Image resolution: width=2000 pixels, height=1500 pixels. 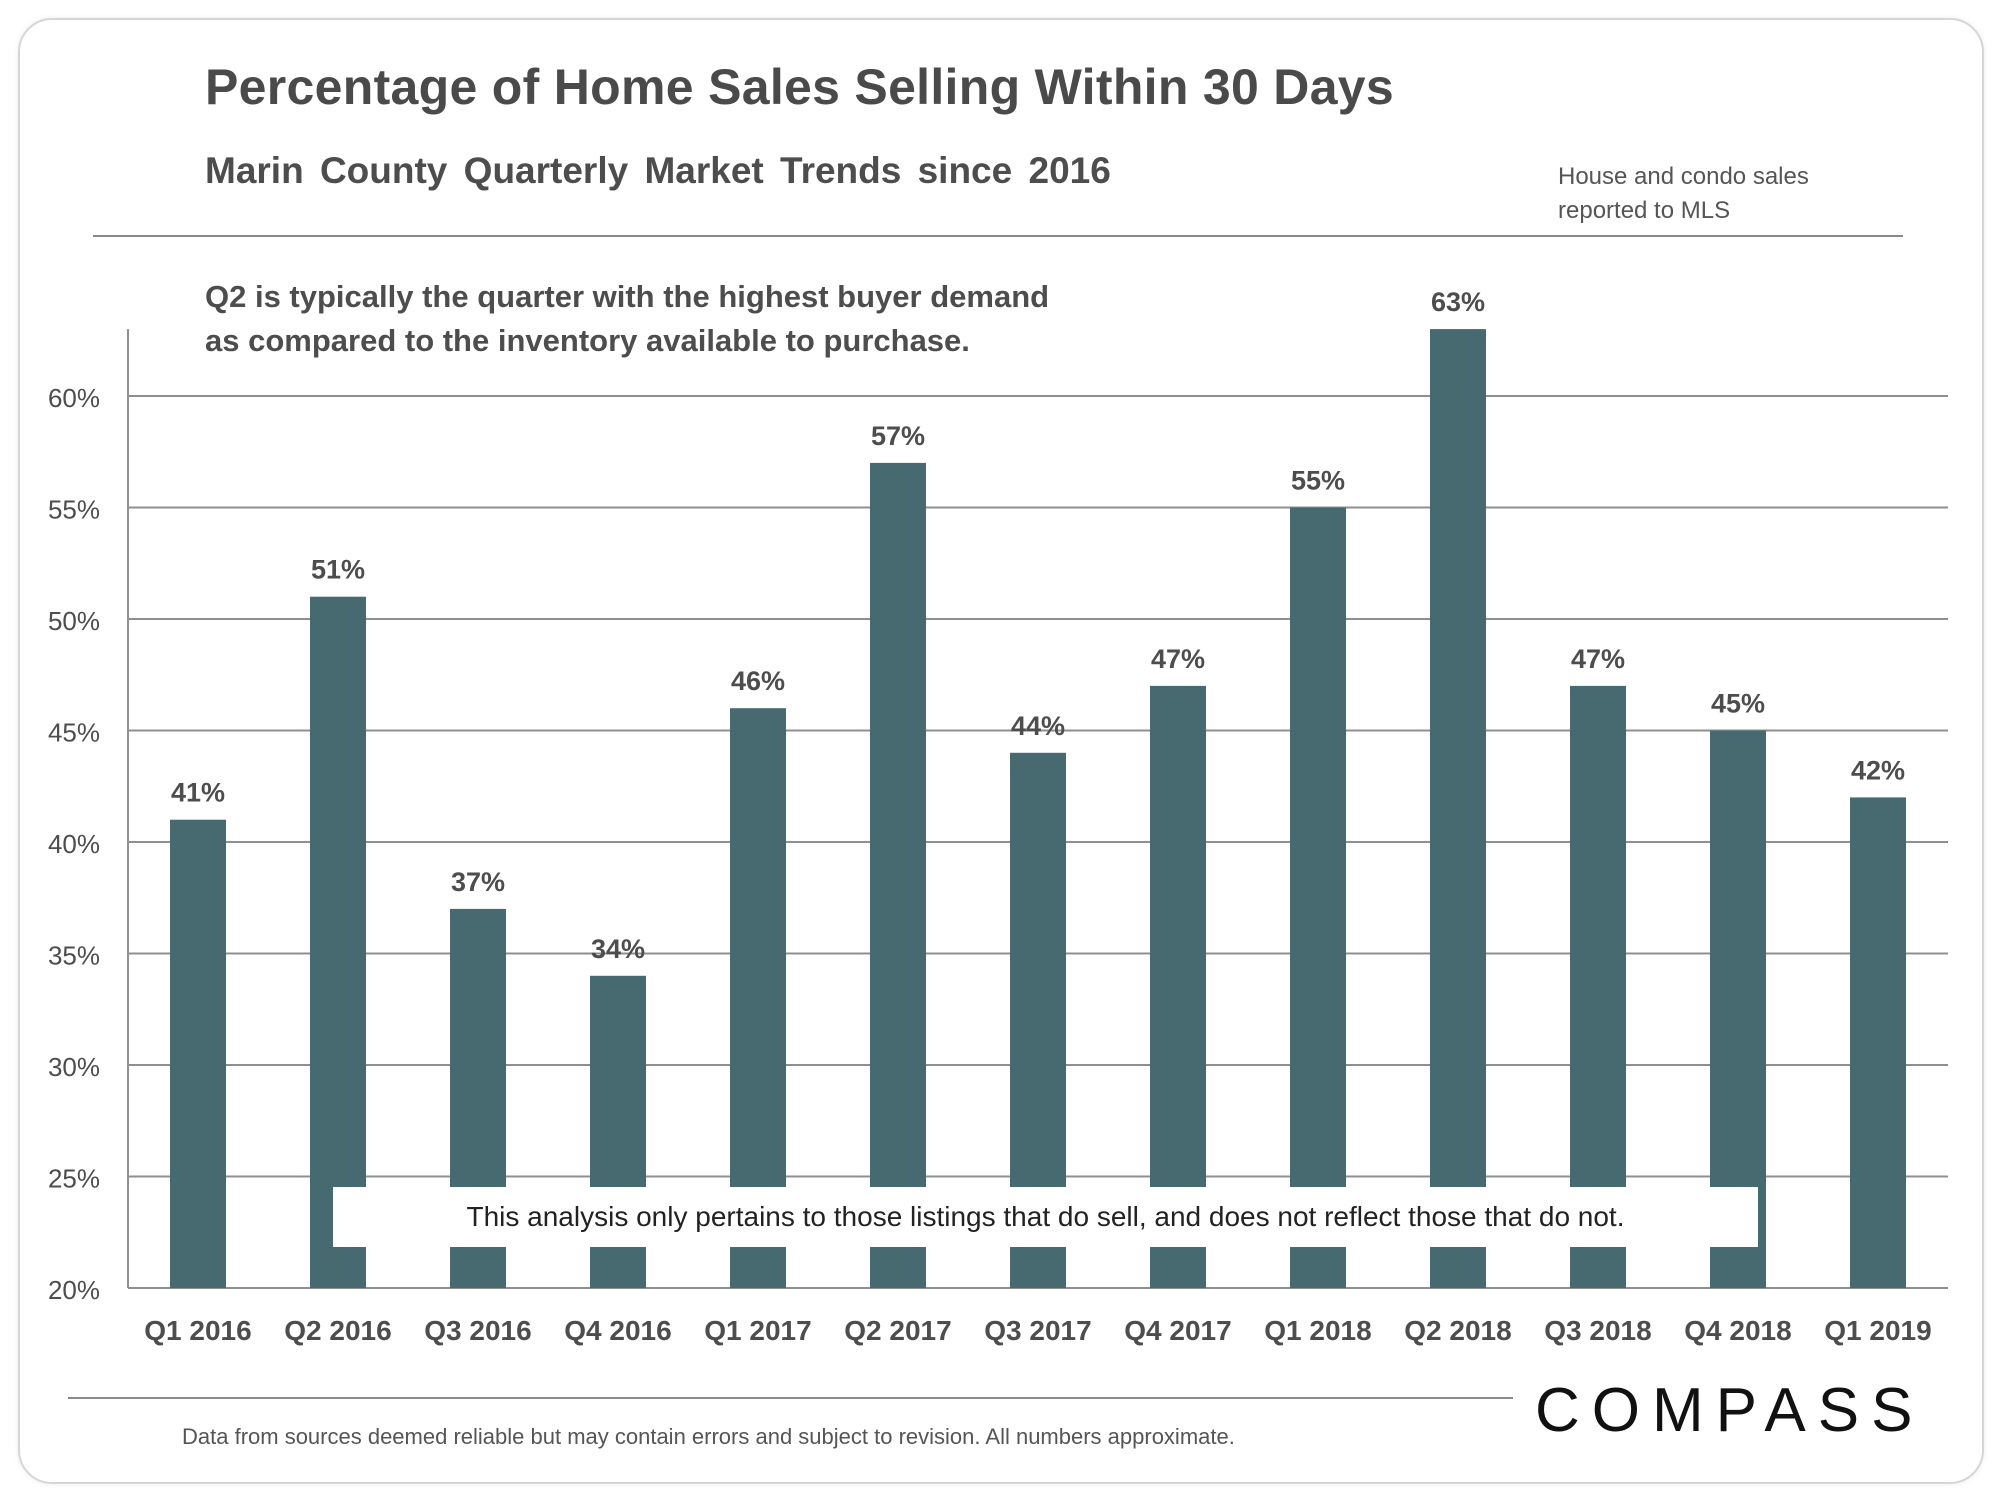 I want to click on y-tick-label: 50%, so click(x=74, y=621).